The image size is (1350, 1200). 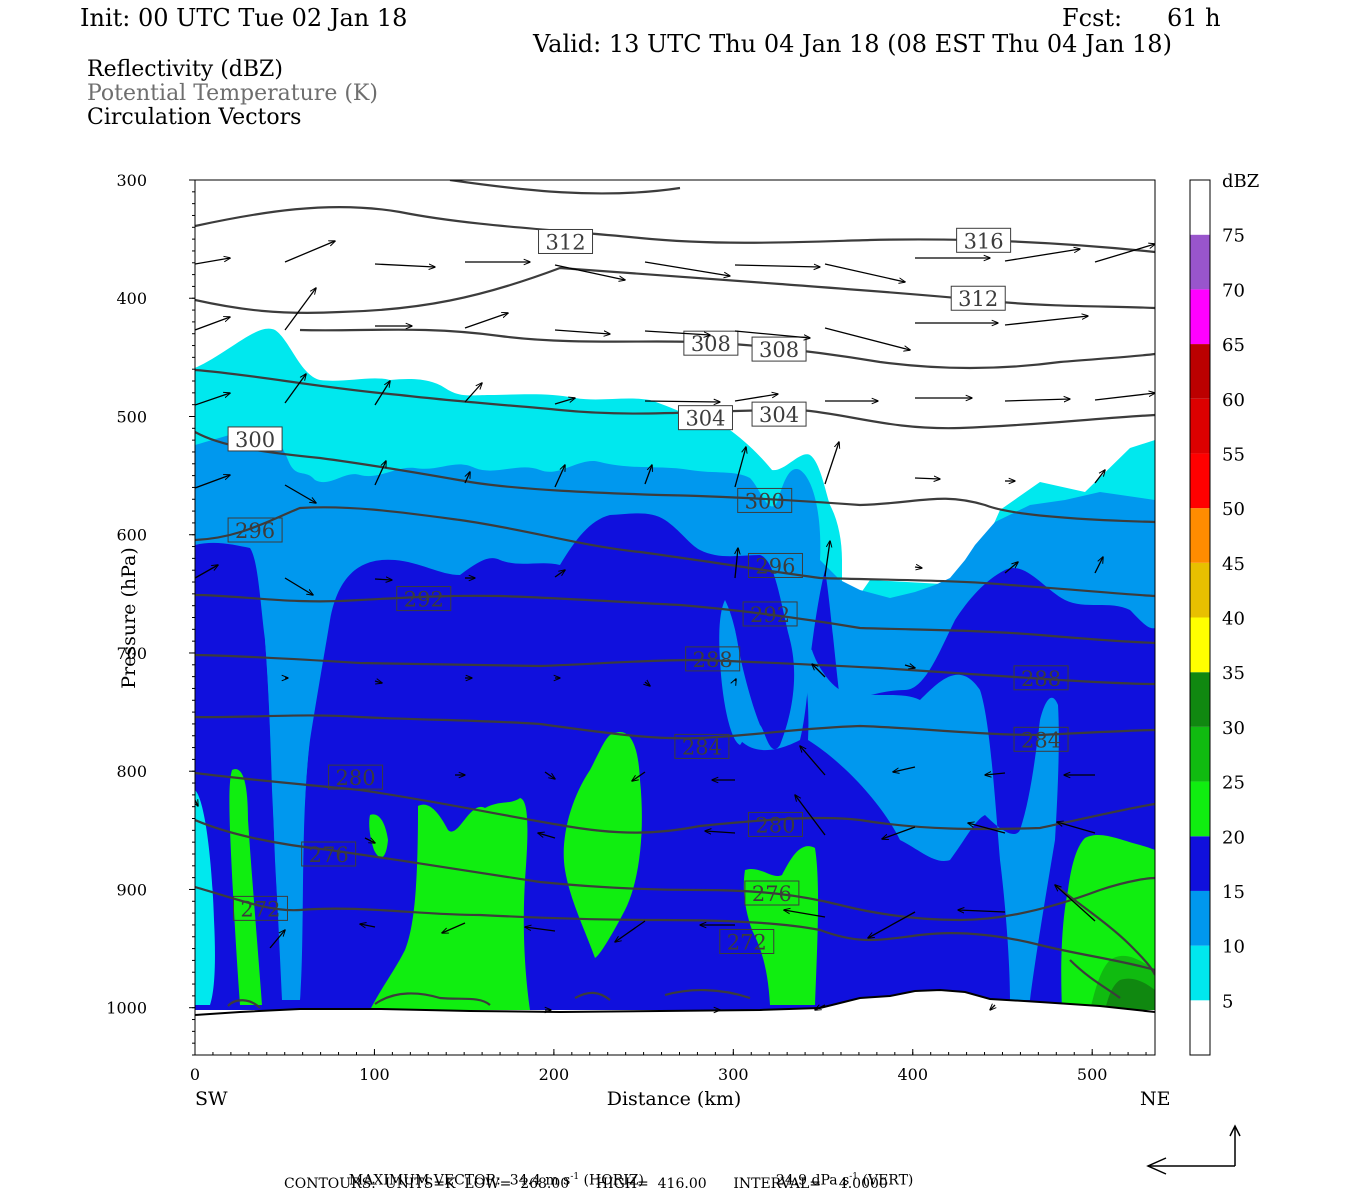 I want to click on theta-label: 308, so click(x=779, y=350).